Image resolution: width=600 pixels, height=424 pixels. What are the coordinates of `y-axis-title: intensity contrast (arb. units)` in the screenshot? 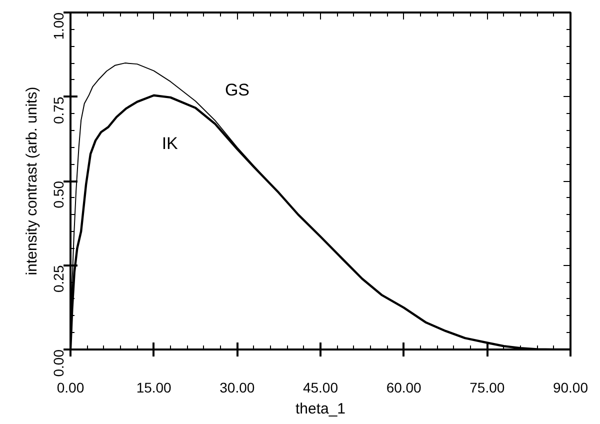 It's located at (32, 181).